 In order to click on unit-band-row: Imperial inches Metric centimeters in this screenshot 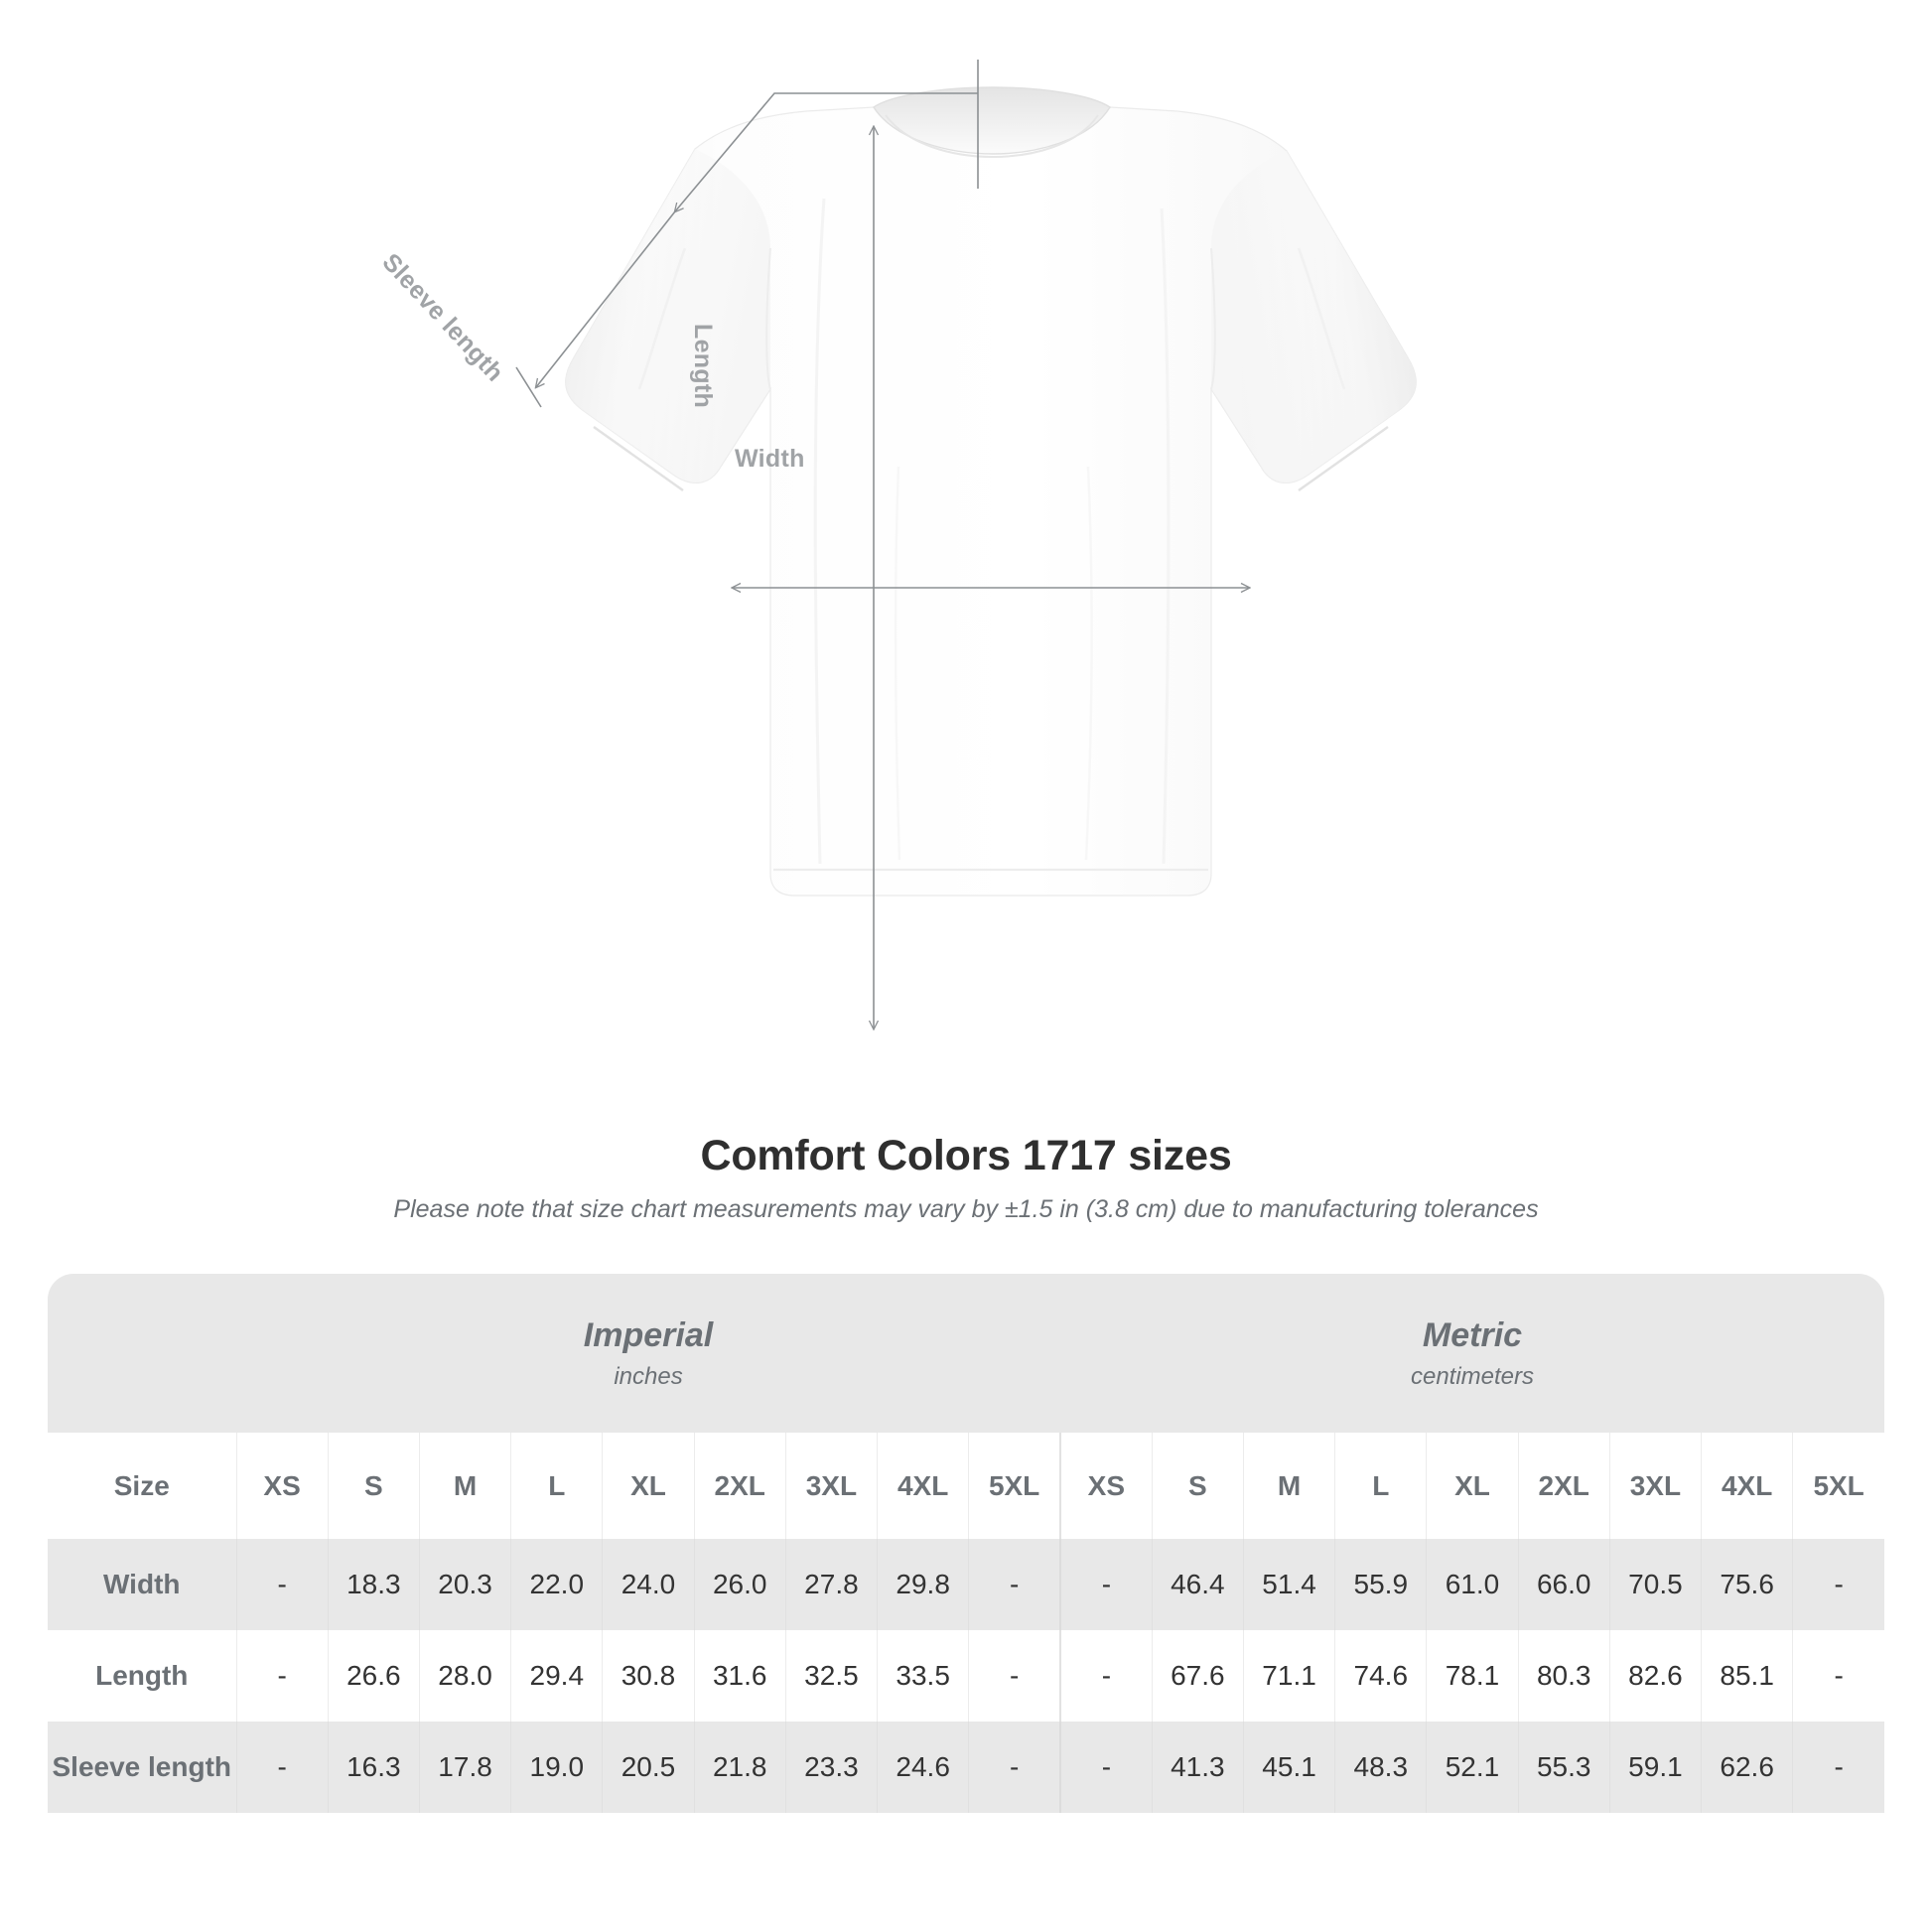, I will do `click(966, 1353)`.